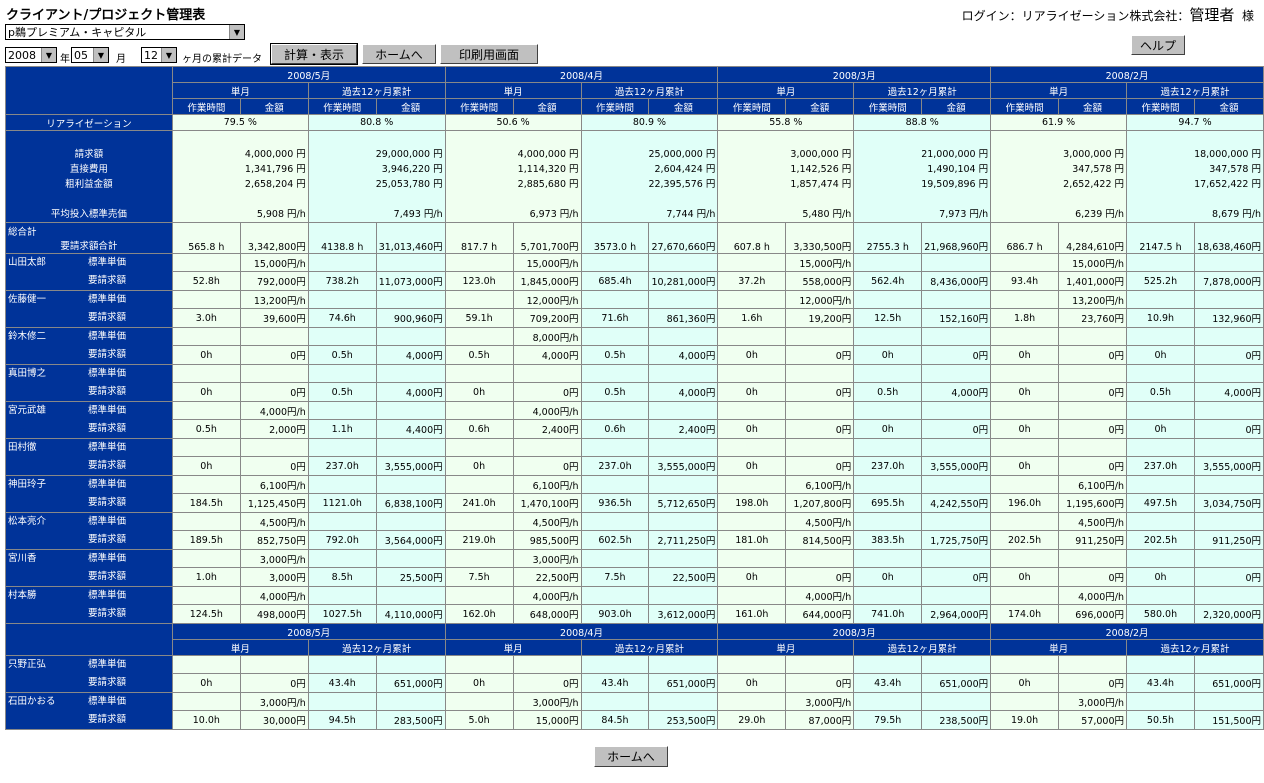 Image resolution: width=1264 pixels, height=783 pixels. I want to click on hours-header: 作業時間, so click(752, 106).